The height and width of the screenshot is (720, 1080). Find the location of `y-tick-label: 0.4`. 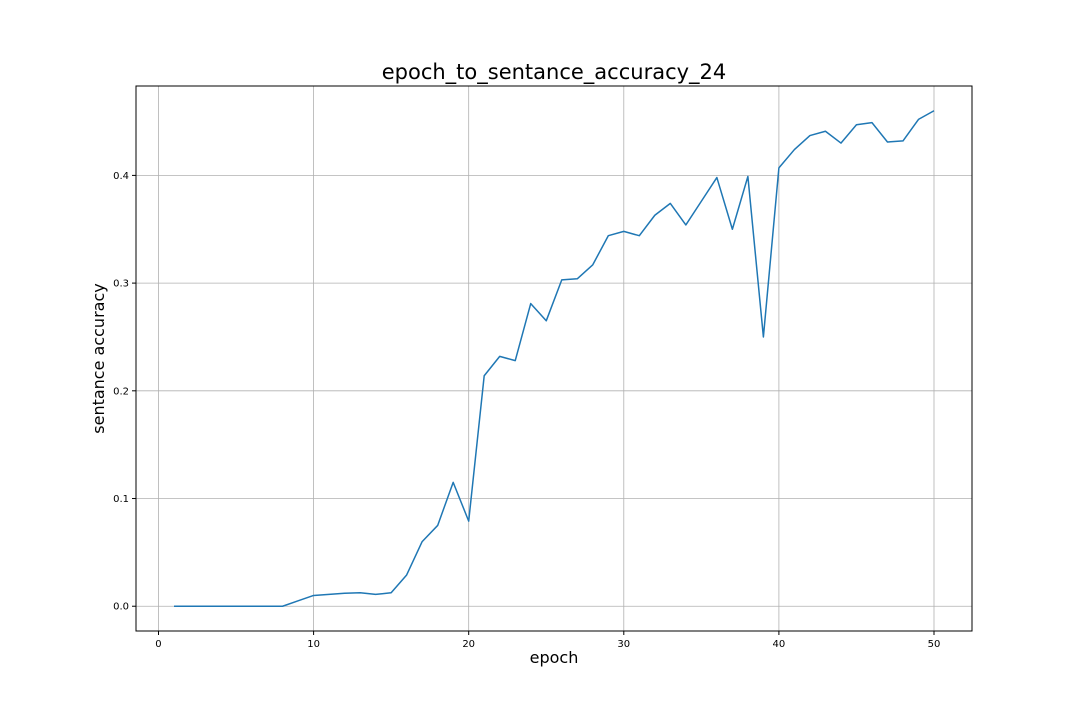

y-tick-label: 0.4 is located at coordinates (121, 176).